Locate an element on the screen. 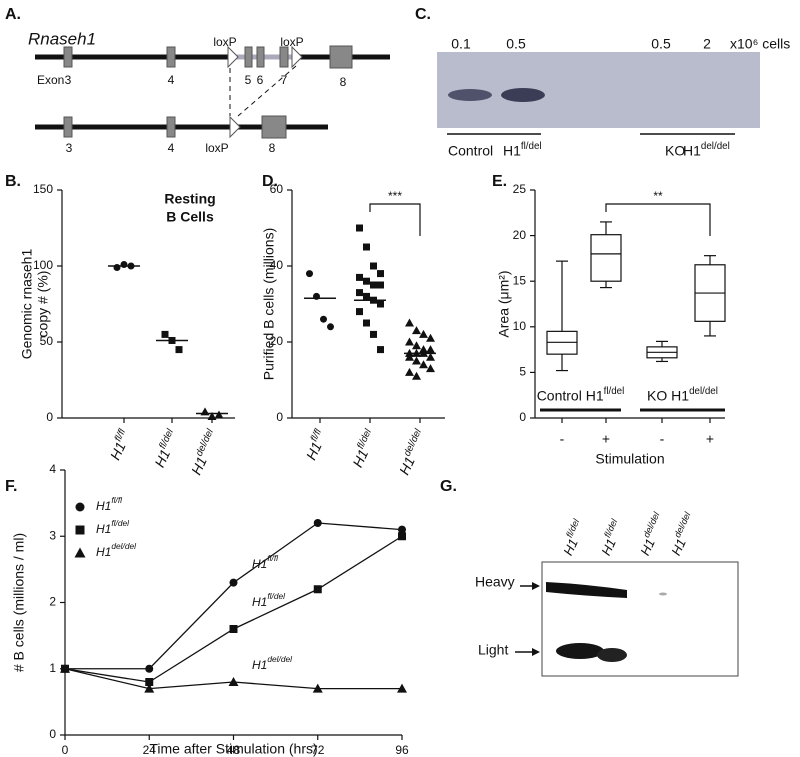  panel-label: G. is located at coordinates (448, 486).